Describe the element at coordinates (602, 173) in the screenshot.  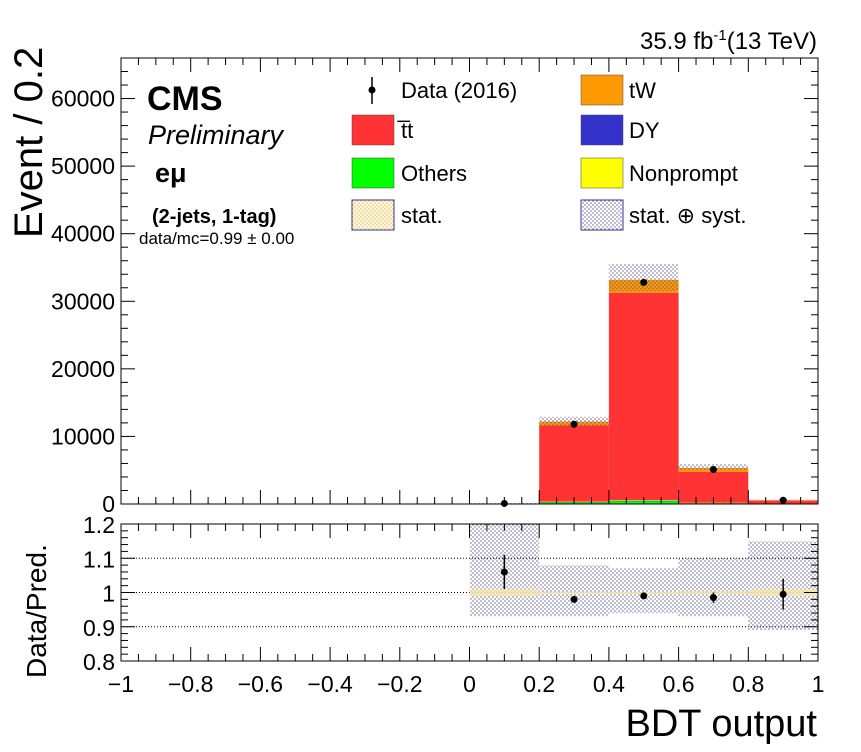
I see `legend-swatch-nonprompt` at that location.